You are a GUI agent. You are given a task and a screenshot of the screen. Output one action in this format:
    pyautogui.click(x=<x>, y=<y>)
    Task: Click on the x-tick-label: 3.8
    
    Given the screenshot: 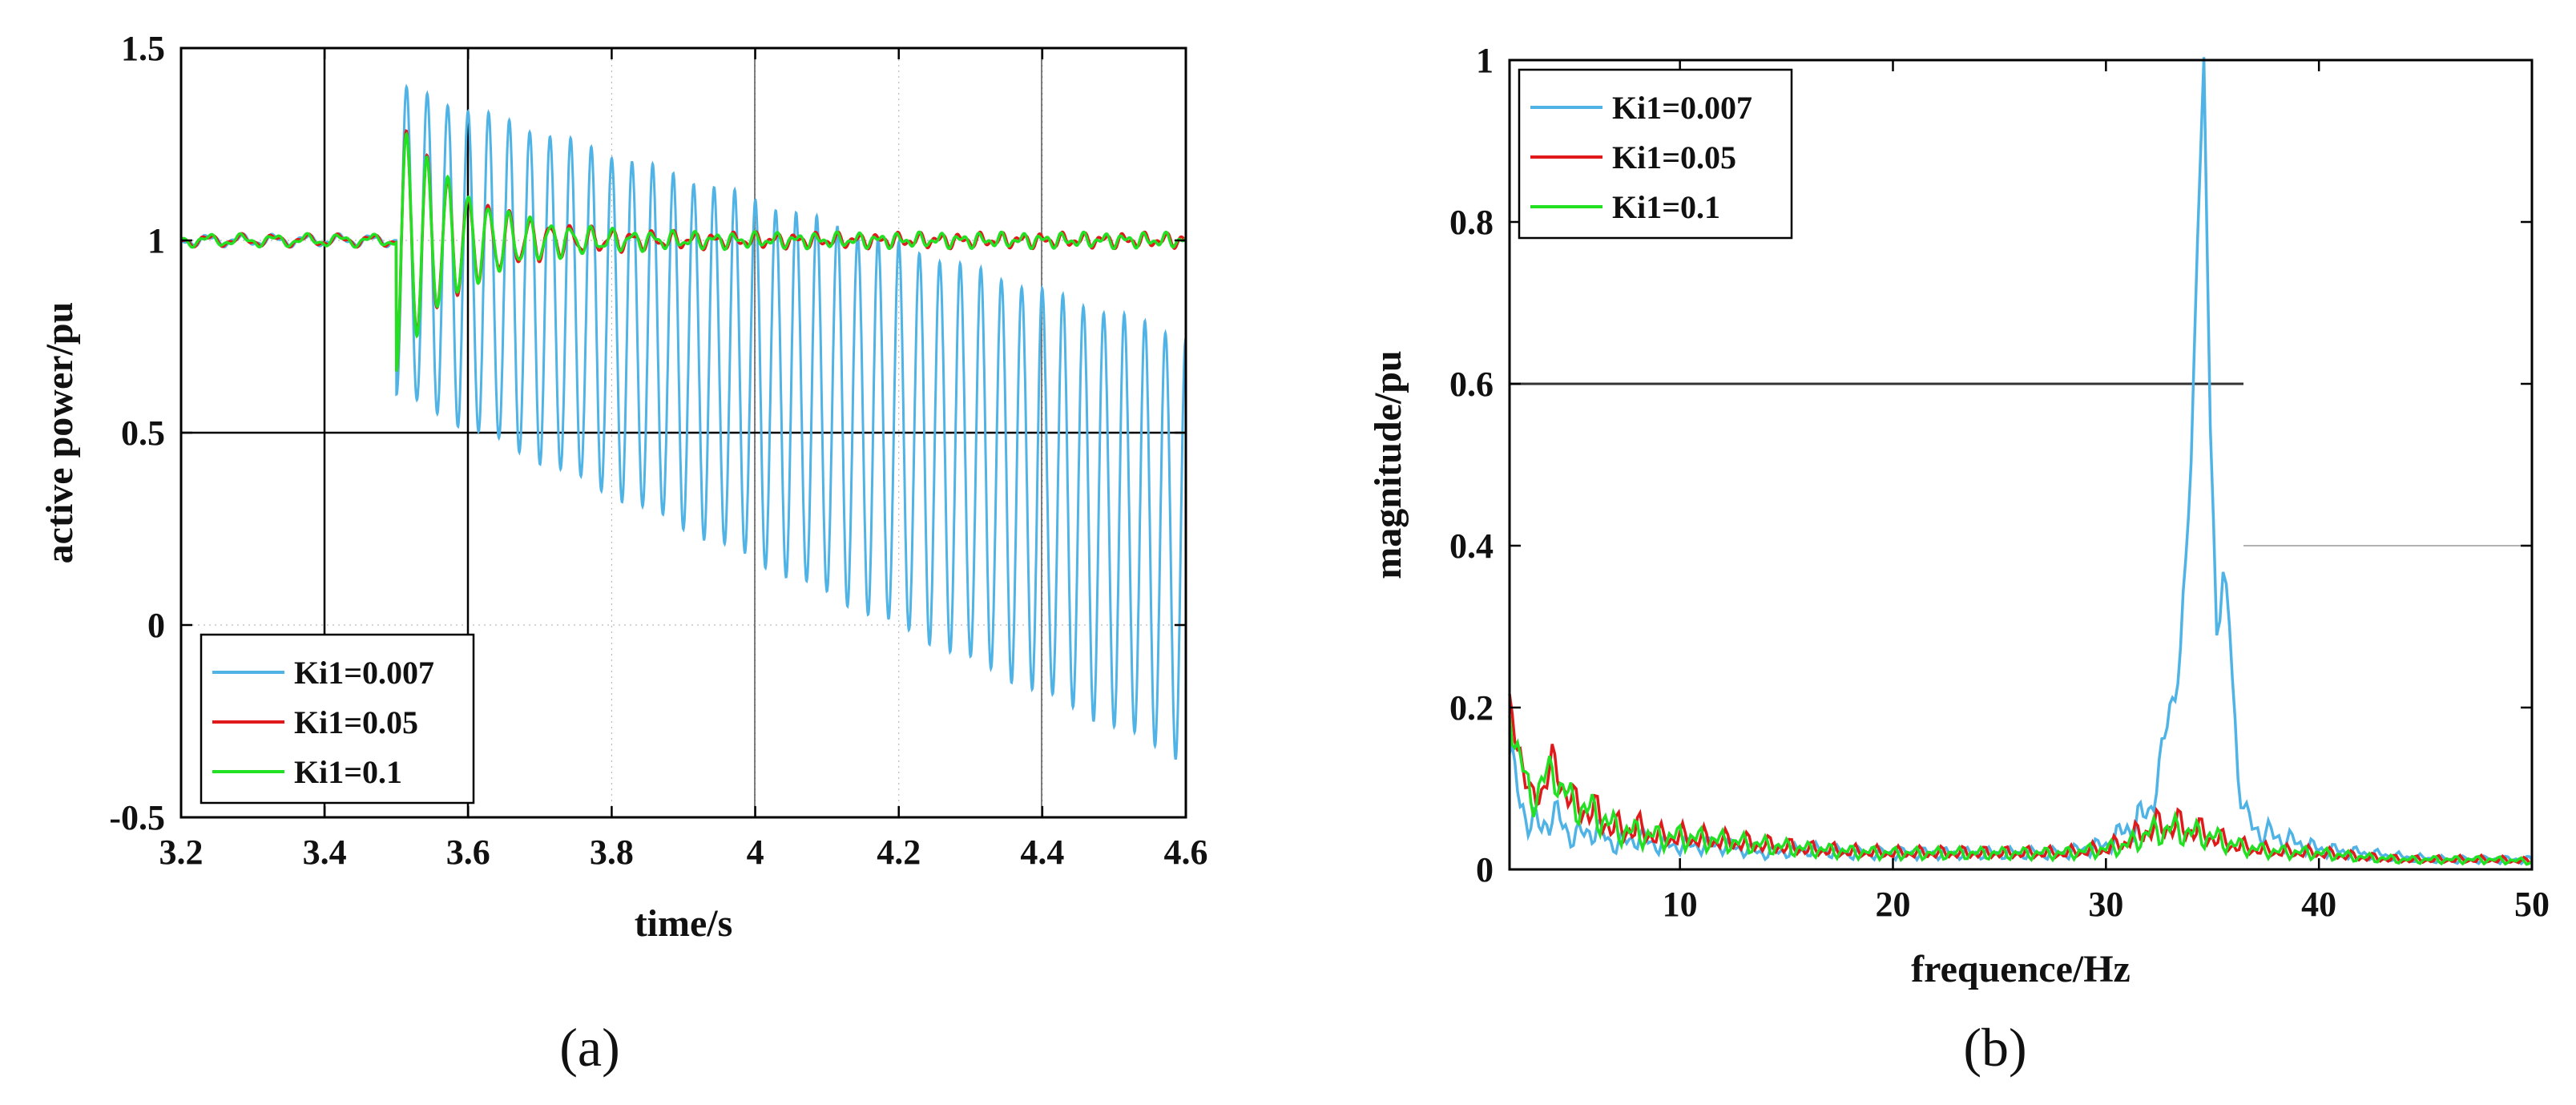 What is the action you would take?
    pyautogui.click(x=612, y=852)
    